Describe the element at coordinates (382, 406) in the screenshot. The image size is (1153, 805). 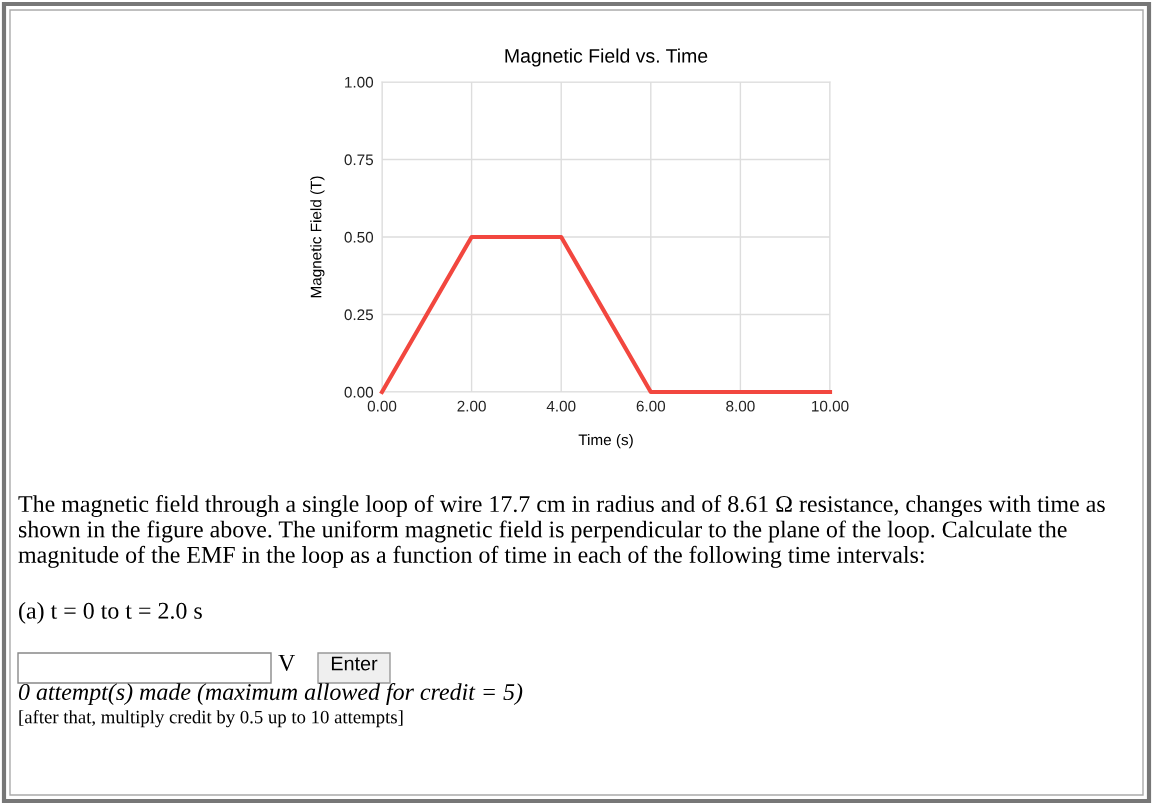
I see `x-tick-label: 0.00` at that location.